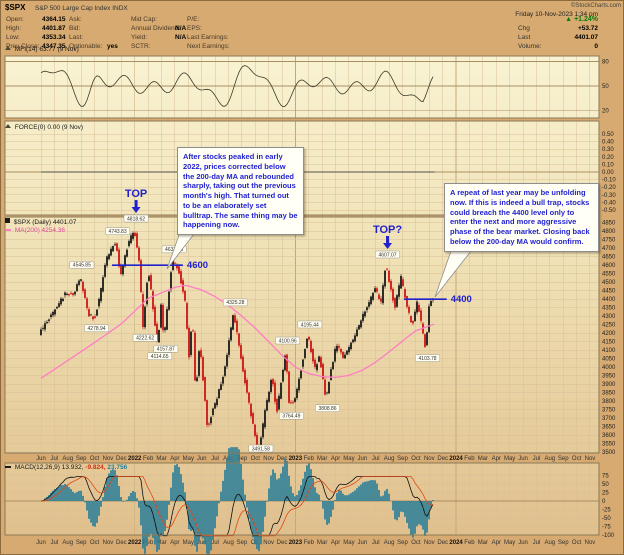 The image size is (624, 555). What do you see at coordinates (556, 14) in the screenshot?
I see `quote-datetime: Friday 10-Nov-2023 1:34 pm` at bounding box center [556, 14].